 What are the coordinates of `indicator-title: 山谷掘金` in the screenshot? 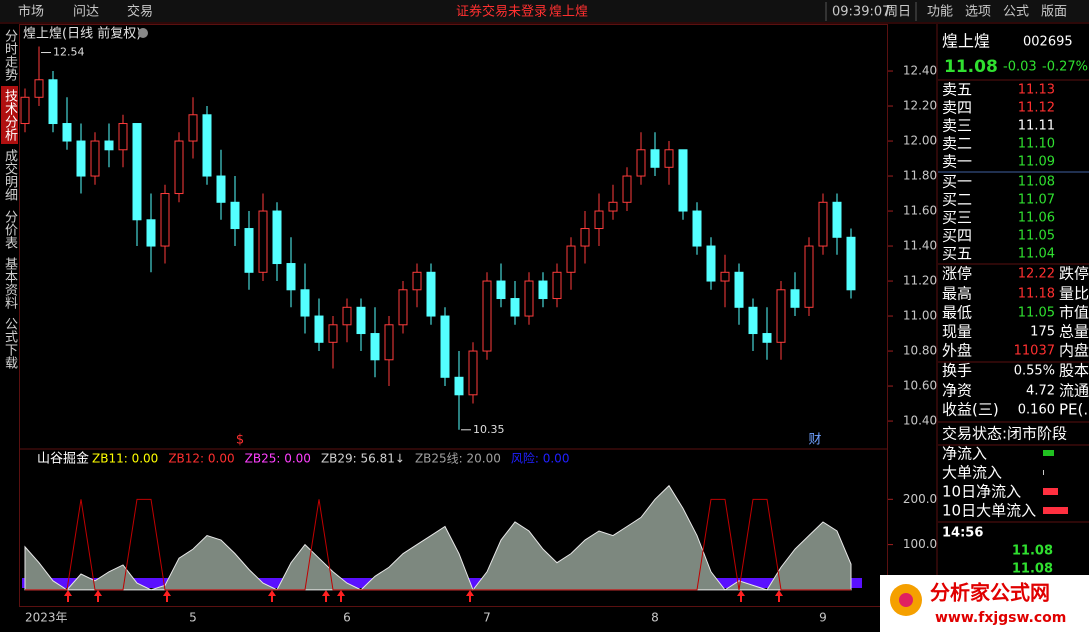 It's located at (63, 459).